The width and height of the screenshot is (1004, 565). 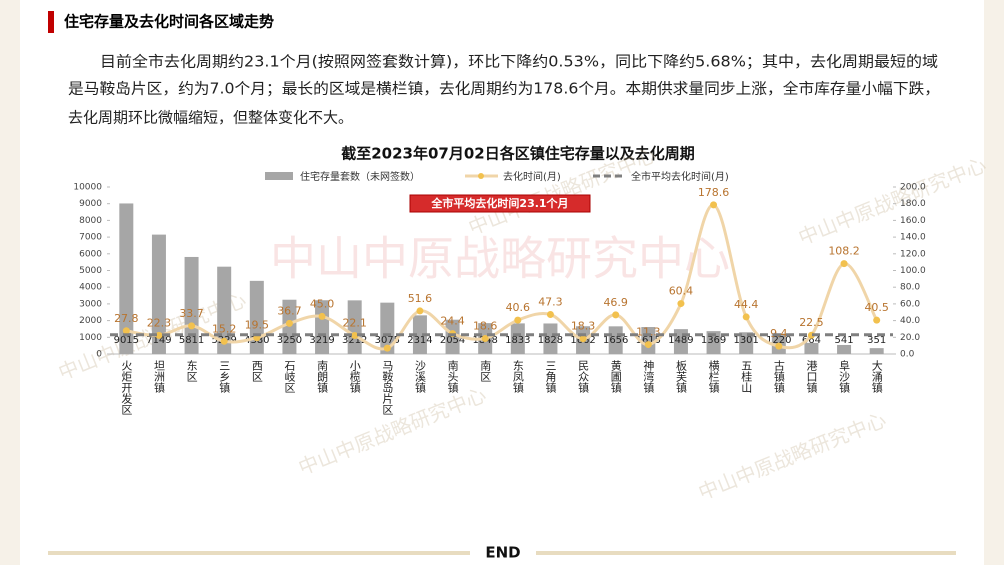 I want to click on bar-label: 2314, so click(x=419, y=340).